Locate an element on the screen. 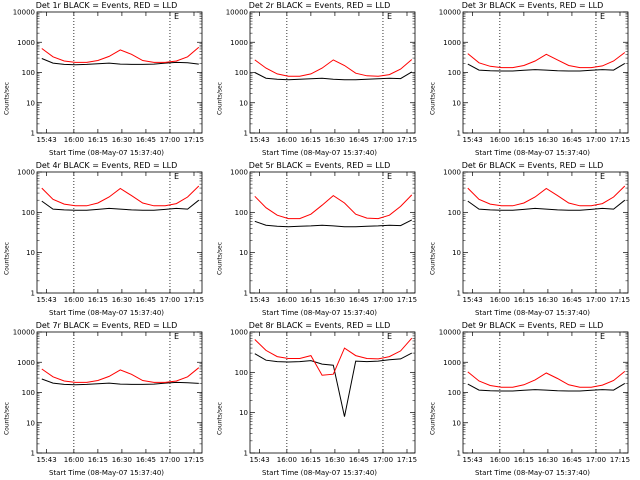  chart-title: Det 4r BLACK = Events, RED = LLD is located at coordinates (106, 165).